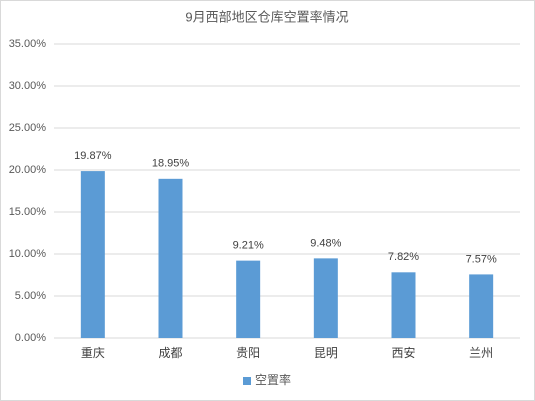 Image resolution: width=535 pixels, height=401 pixels. I want to click on data-label: 18.95%, so click(171, 164).